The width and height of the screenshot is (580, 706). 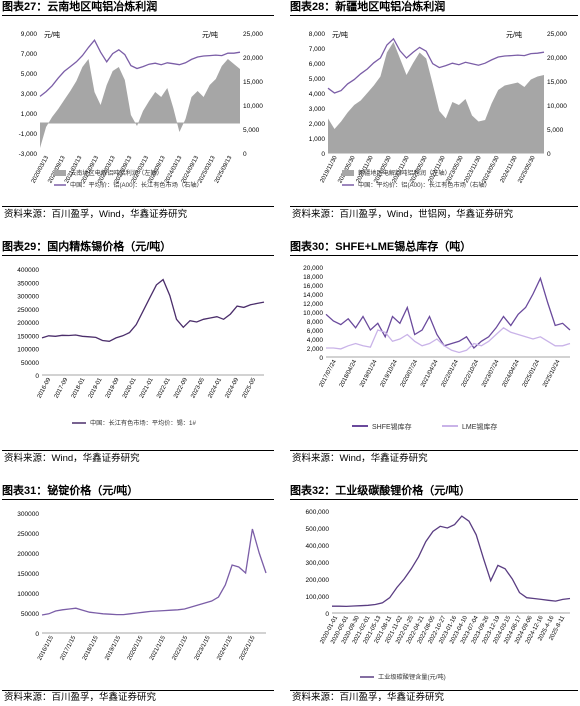 What do you see at coordinates (557, 82) in the screenshot?
I see `y2-tick-label: 15,000` at bounding box center [557, 82].